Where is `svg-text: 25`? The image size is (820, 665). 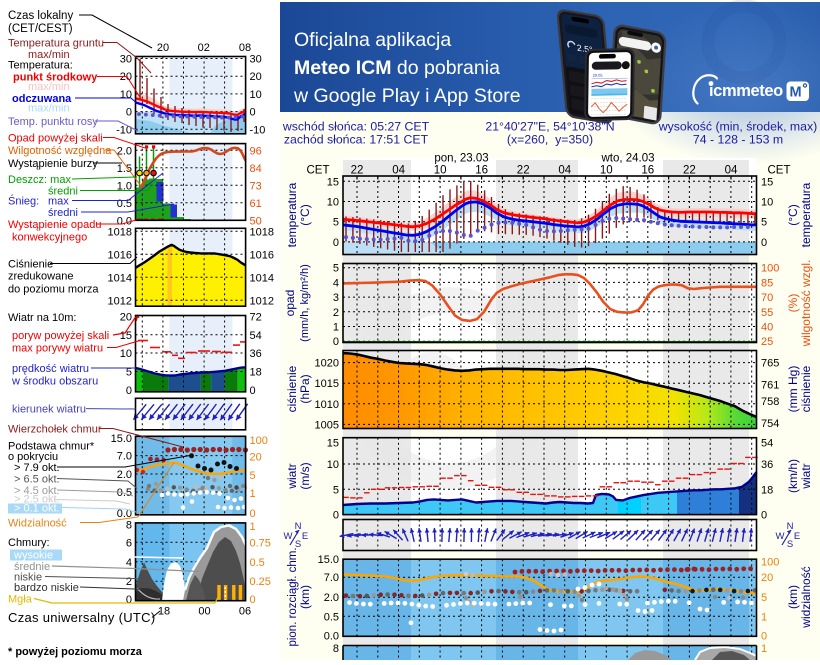
svg-text: 25 is located at coordinates (767, 342).